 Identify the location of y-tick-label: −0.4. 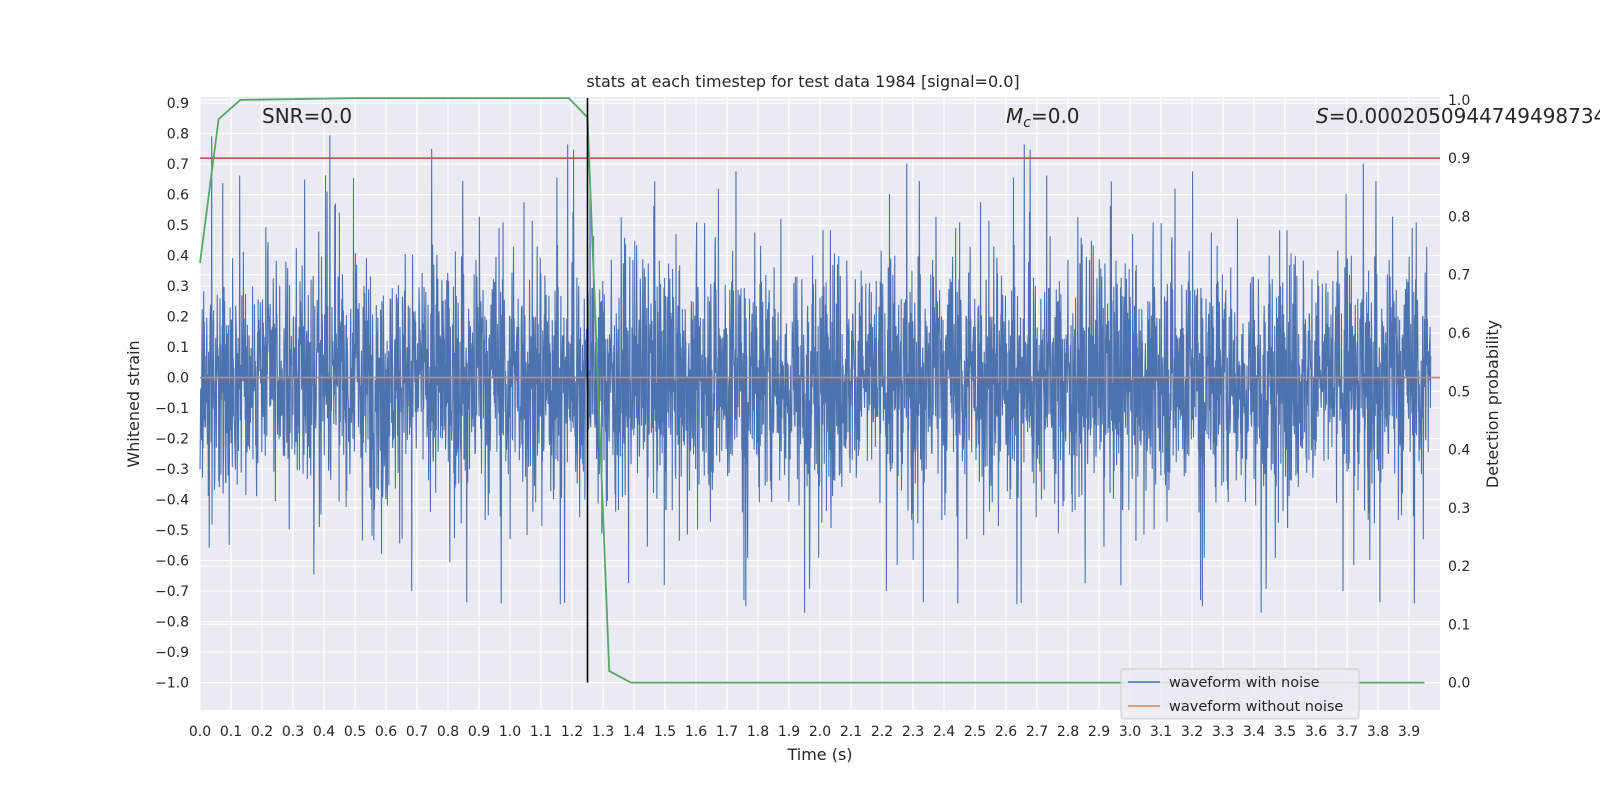
(172, 501).